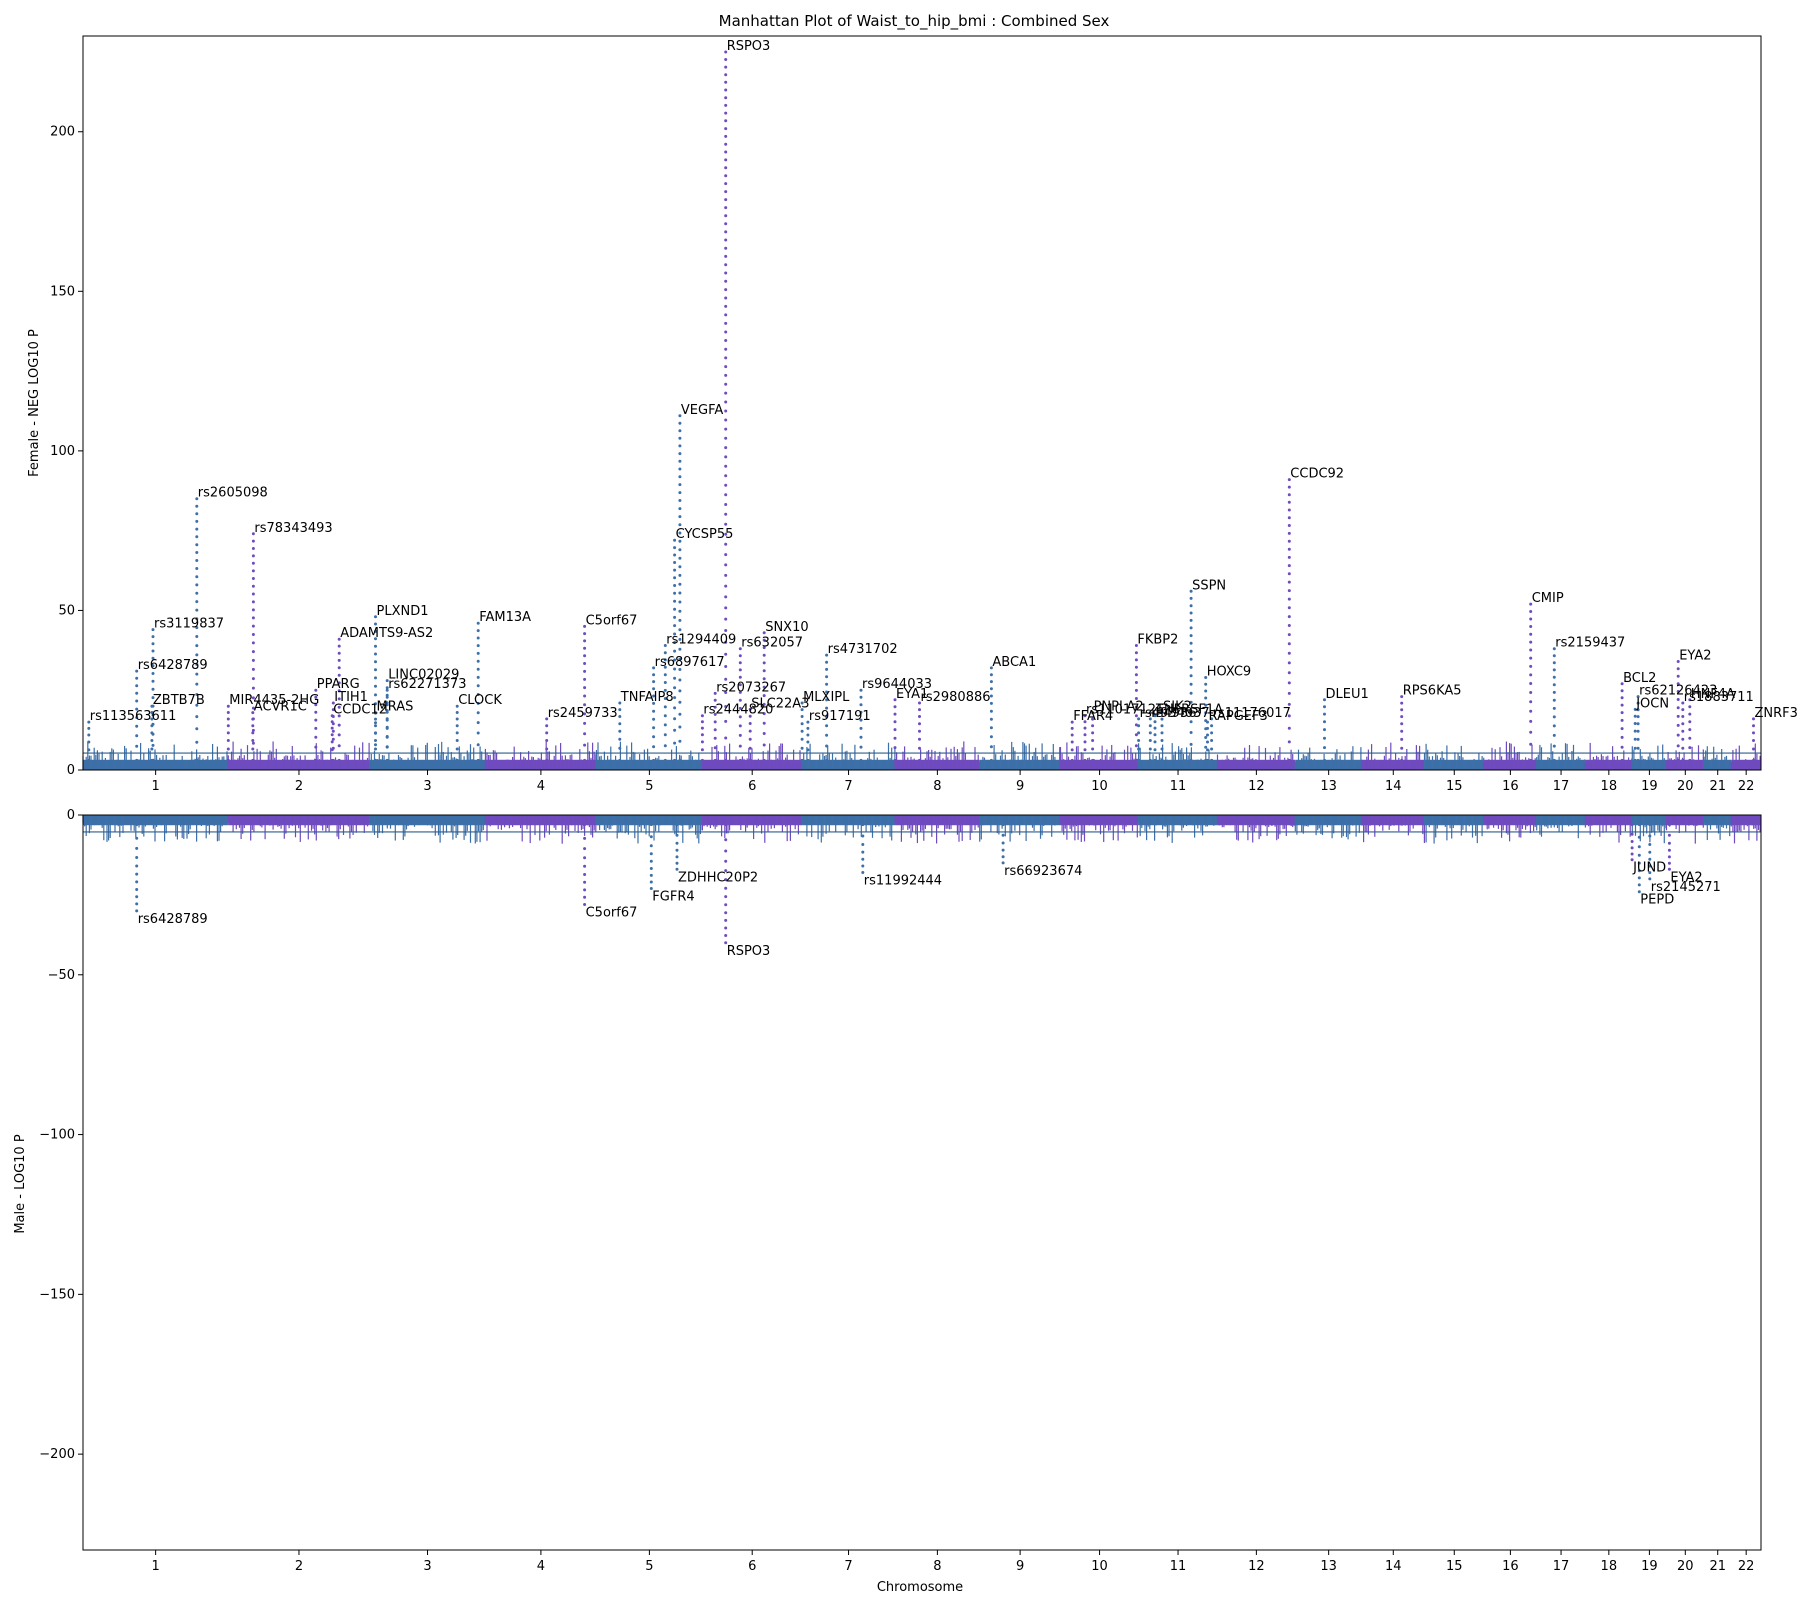 Image resolution: width=1800 pixels, height=1600 pixels. I want to click on peak-label: rs9644033, so click(897, 684).